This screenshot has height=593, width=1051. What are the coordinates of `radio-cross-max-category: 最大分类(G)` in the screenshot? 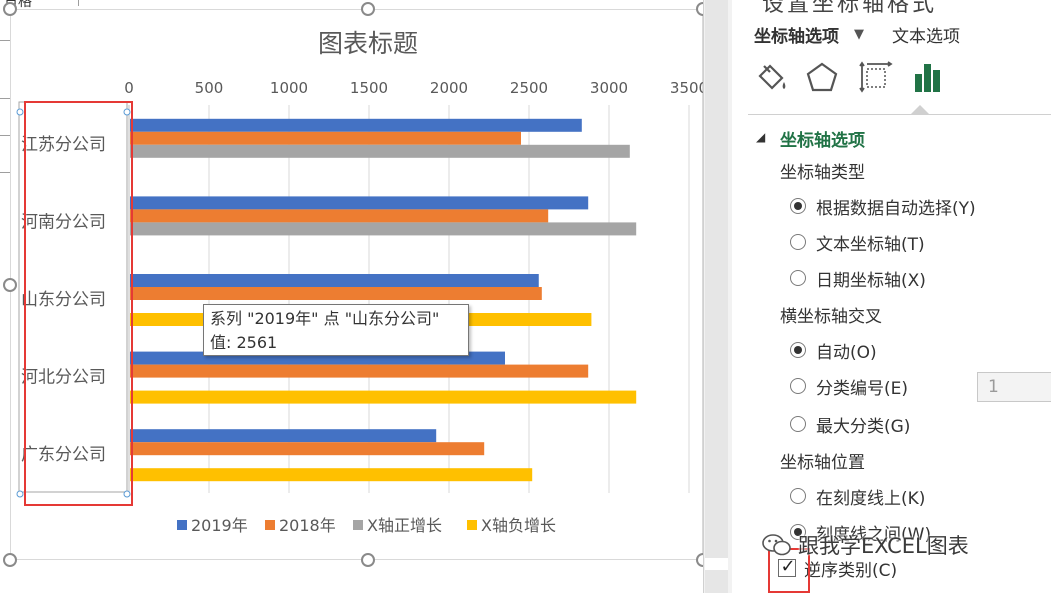 It's located at (850, 424).